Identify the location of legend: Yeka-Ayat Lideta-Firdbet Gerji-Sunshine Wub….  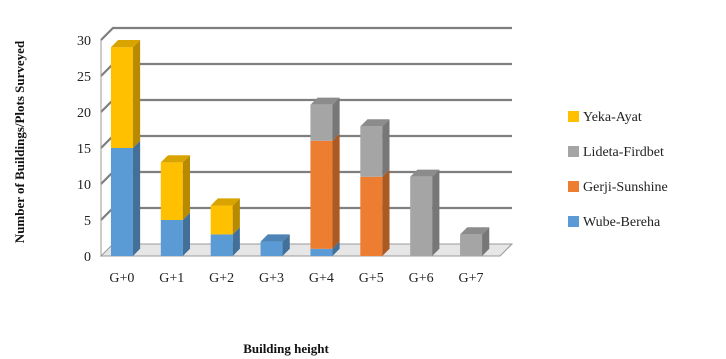
(618, 170).